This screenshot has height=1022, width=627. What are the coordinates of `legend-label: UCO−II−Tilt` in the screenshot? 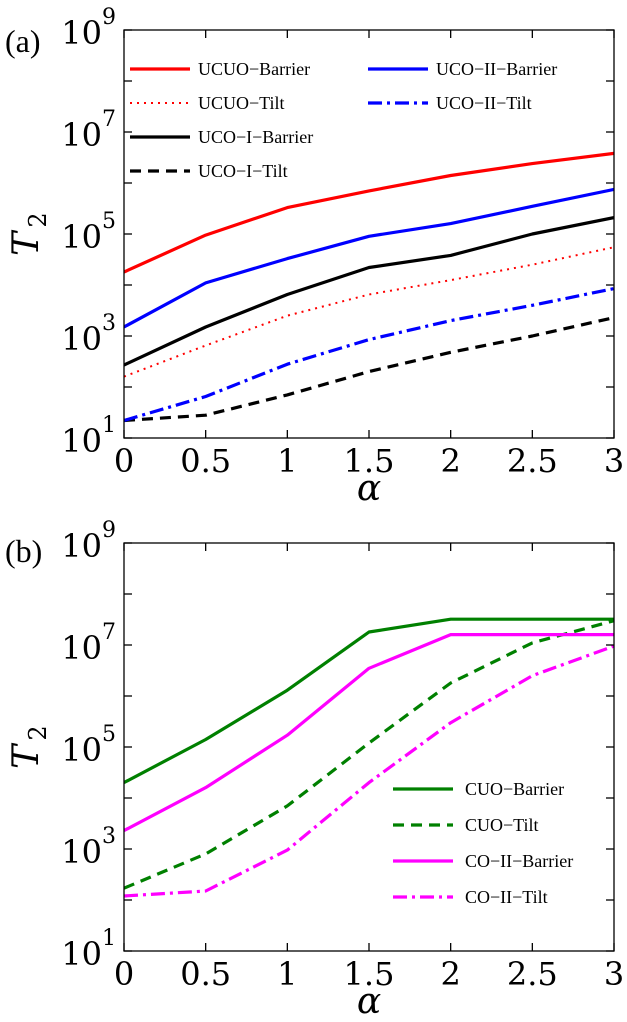 It's located at (484, 103).